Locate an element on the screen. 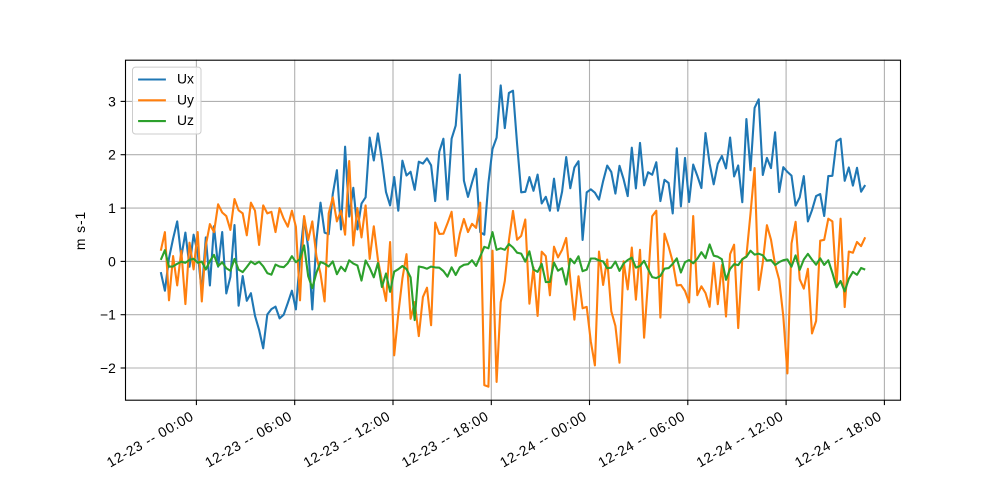 Image resolution: width=1000 pixels, height=500 pixels. svg-text: Ux is located at coordinates (185, 79).